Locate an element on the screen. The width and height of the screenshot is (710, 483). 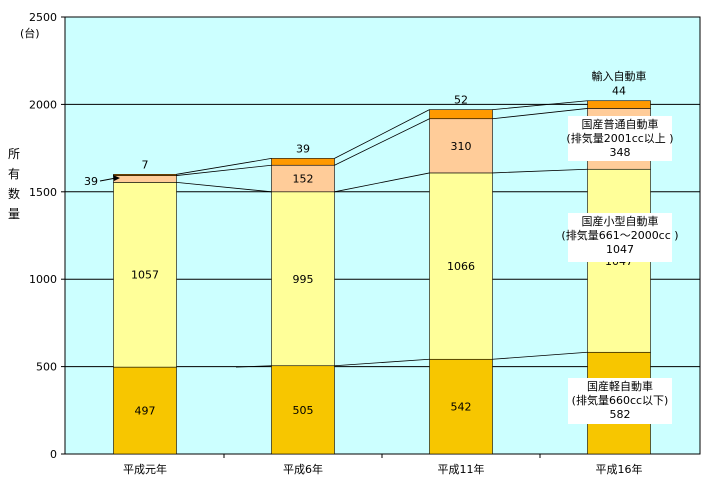
series-callout-name: (排気量2001cc以上 ) is located at coordinates (619, 138).